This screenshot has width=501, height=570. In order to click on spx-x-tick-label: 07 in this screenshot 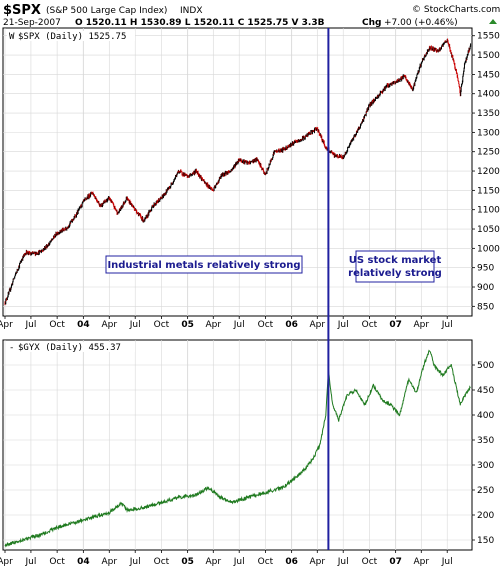, I will do `click(395, 325)`.